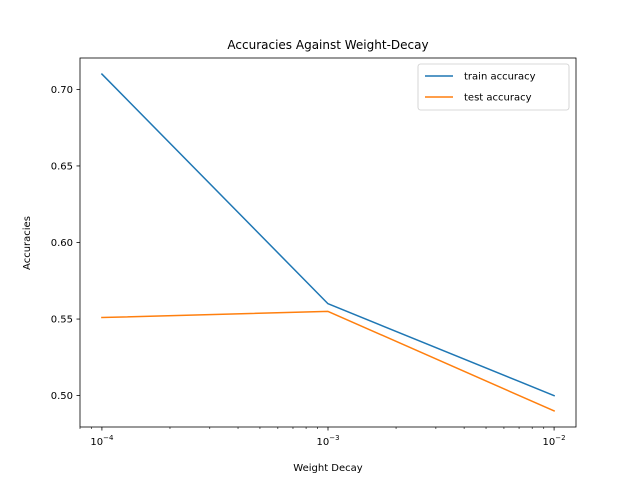 This screenshot has height=480, width=640. Describe the element at coordinates (327, 45) in the screenshot. I see `chart-title: Accuracies Against Weight-Decay` at that location.